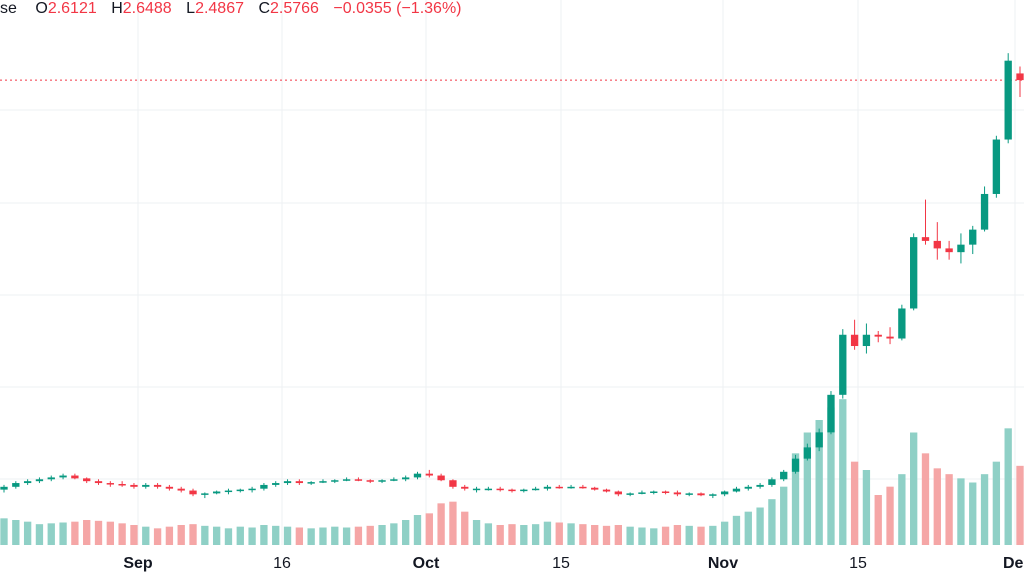 The height and width of the screenshot is (576, 1024). I want to click on x-axis-tick-label: Nov, so click(723, 563).